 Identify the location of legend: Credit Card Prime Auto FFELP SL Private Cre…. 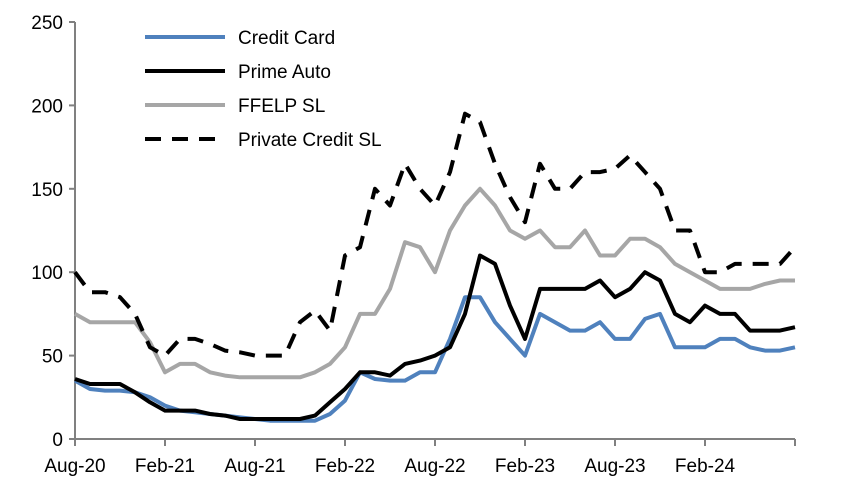
(263, 89).